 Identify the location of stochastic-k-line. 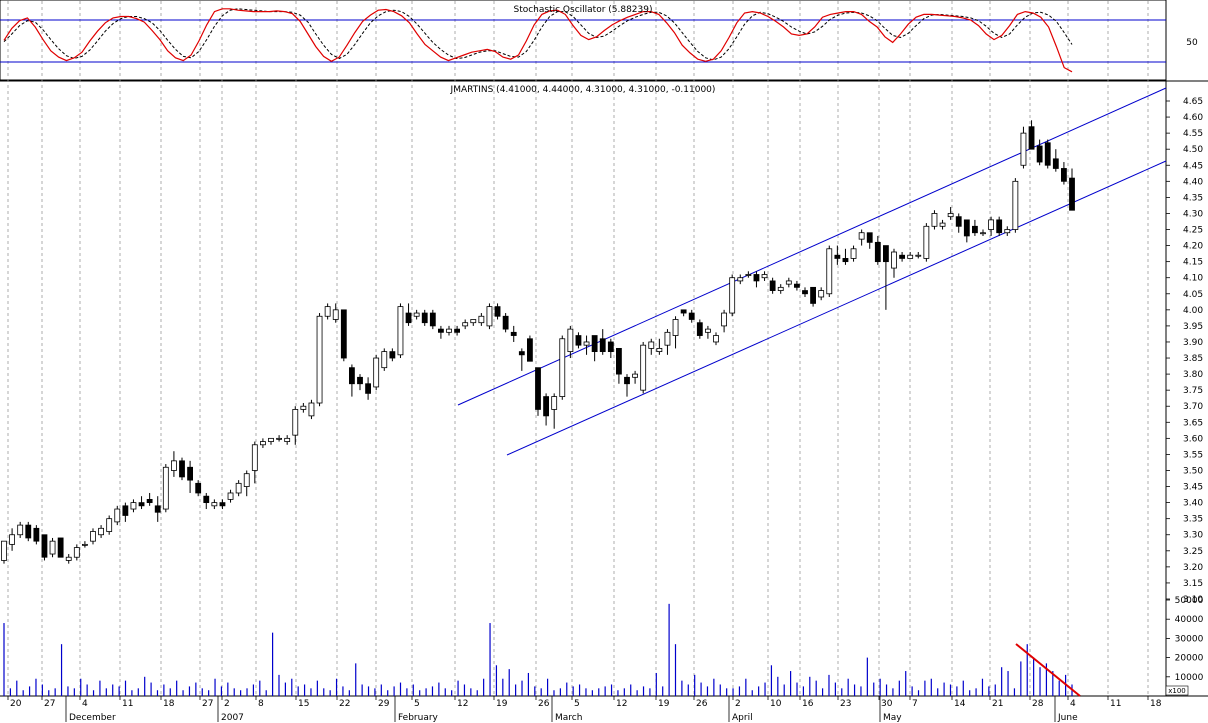
(538, 40).